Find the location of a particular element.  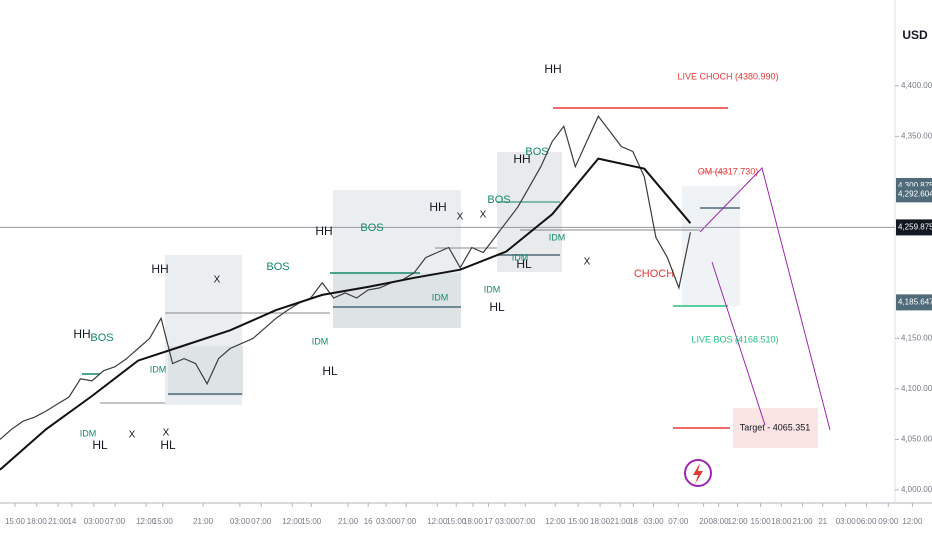

price-marker-label: 4,185.647 is located at coordinates (915, 301).